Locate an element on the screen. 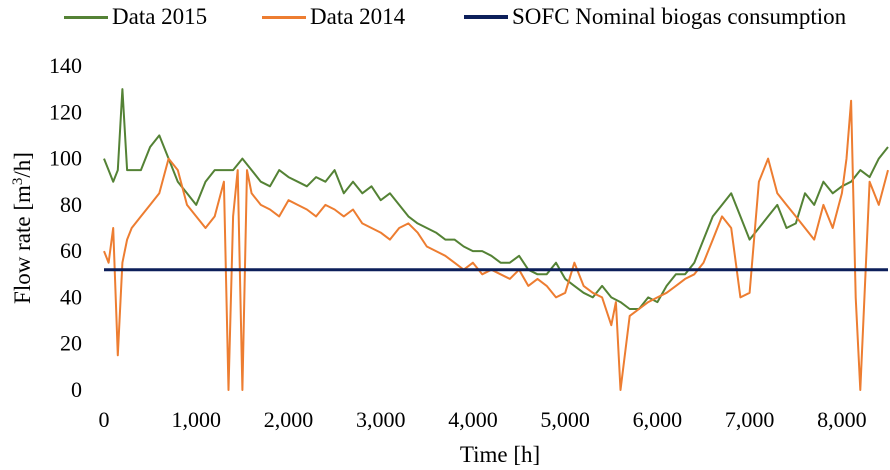 Image resolution: width=890 pixels, height=470 pixels. legend-item-data-2015: Data 2015 is located at coordinates (135, 17).